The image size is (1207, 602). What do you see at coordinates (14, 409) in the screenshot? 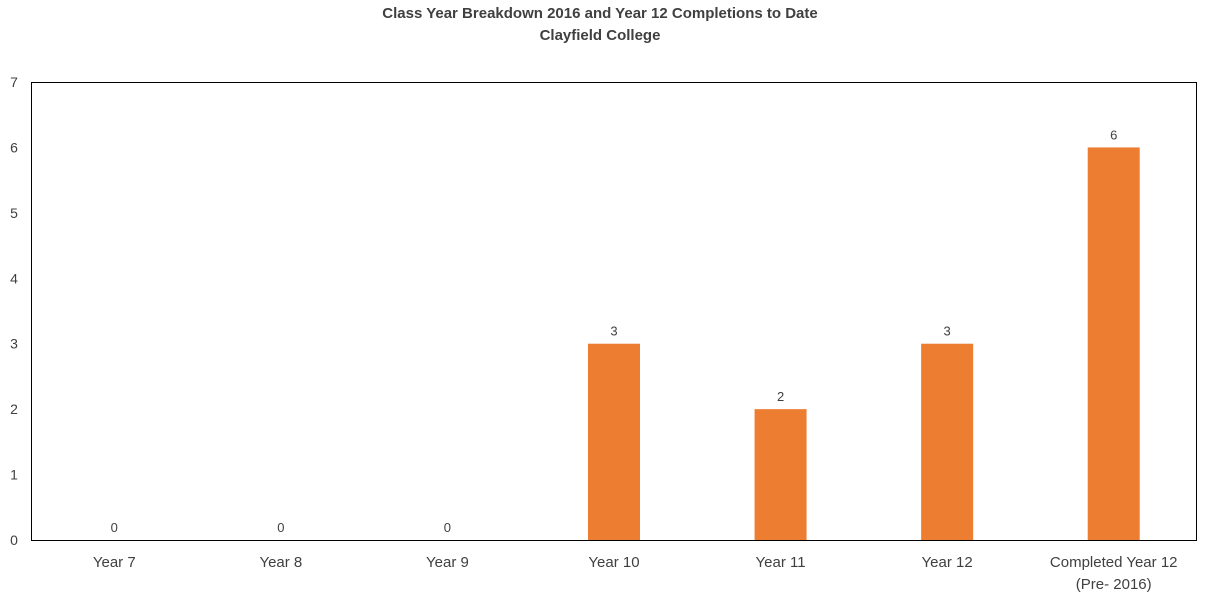
I see `y-tick-label: 2` at bounding box center [14, 409].